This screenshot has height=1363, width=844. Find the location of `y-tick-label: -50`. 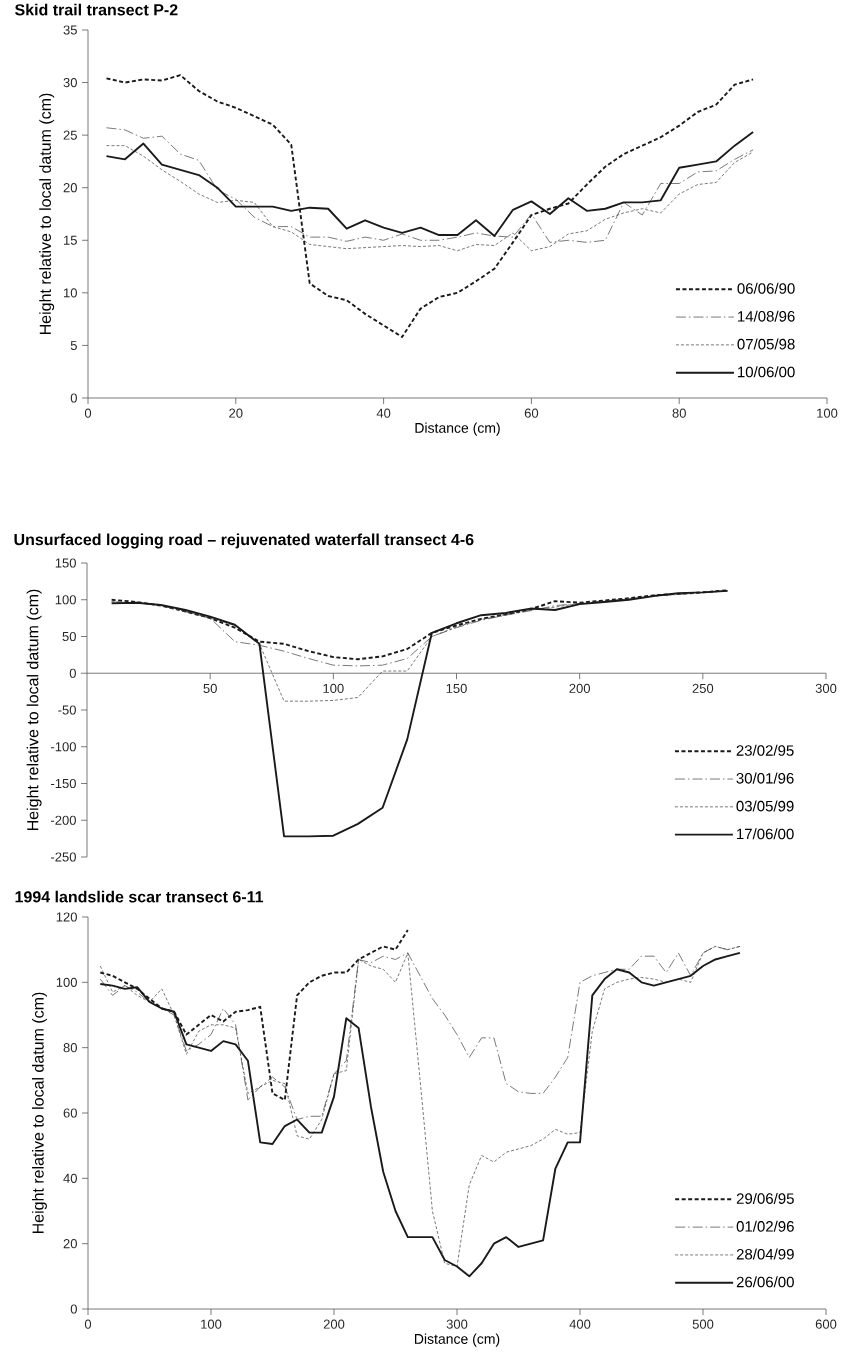

y-tick-label: -50 is located at coordinates (67, 710).